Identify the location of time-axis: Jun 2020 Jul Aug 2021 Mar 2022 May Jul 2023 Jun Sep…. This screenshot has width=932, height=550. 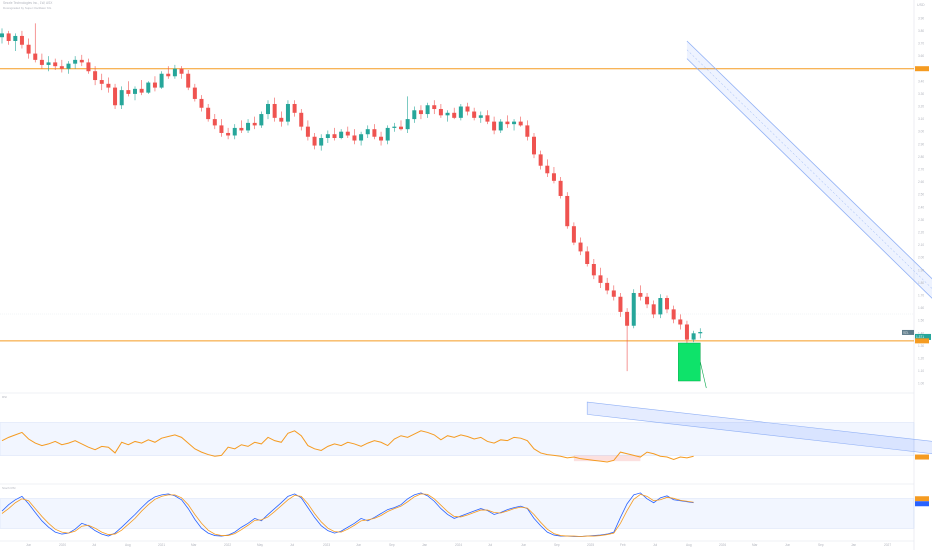
(458, 545).